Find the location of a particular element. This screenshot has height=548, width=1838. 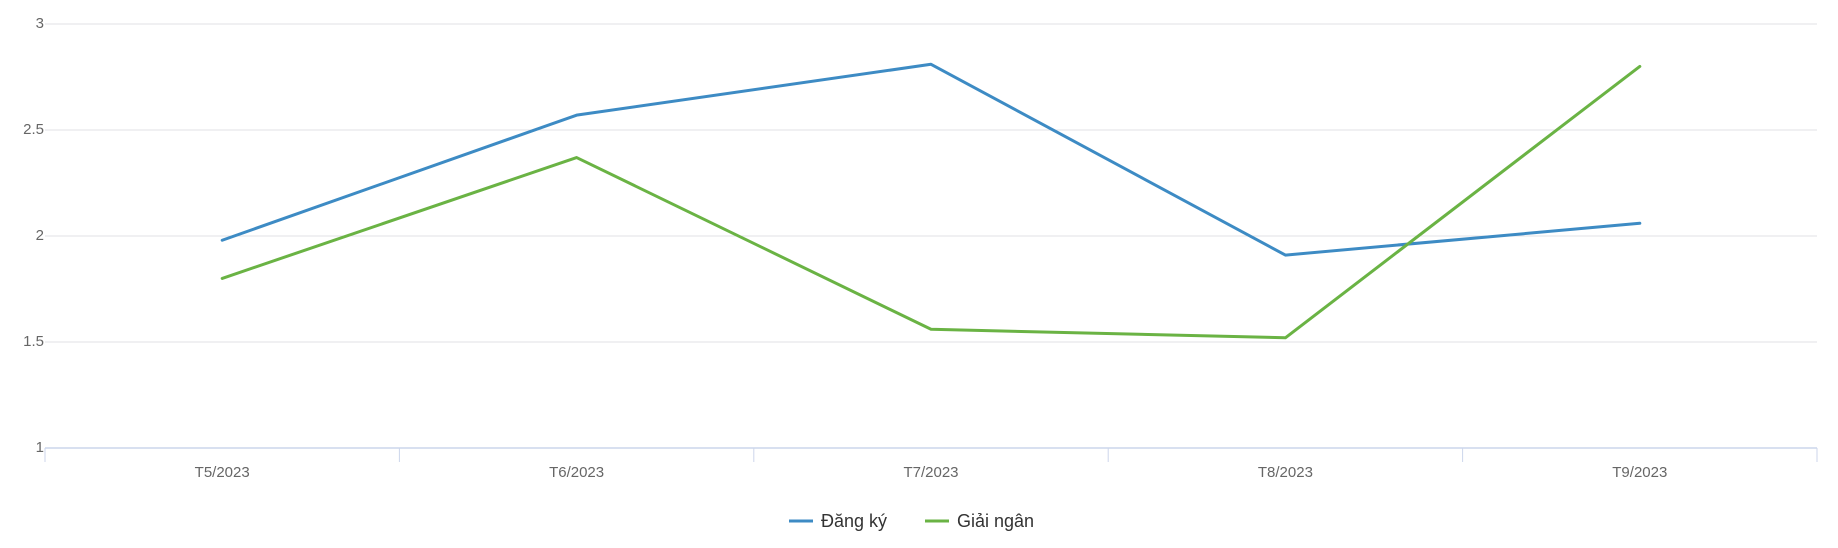

x-tick-label: T7/2023 is located at coordinates (930, 472).